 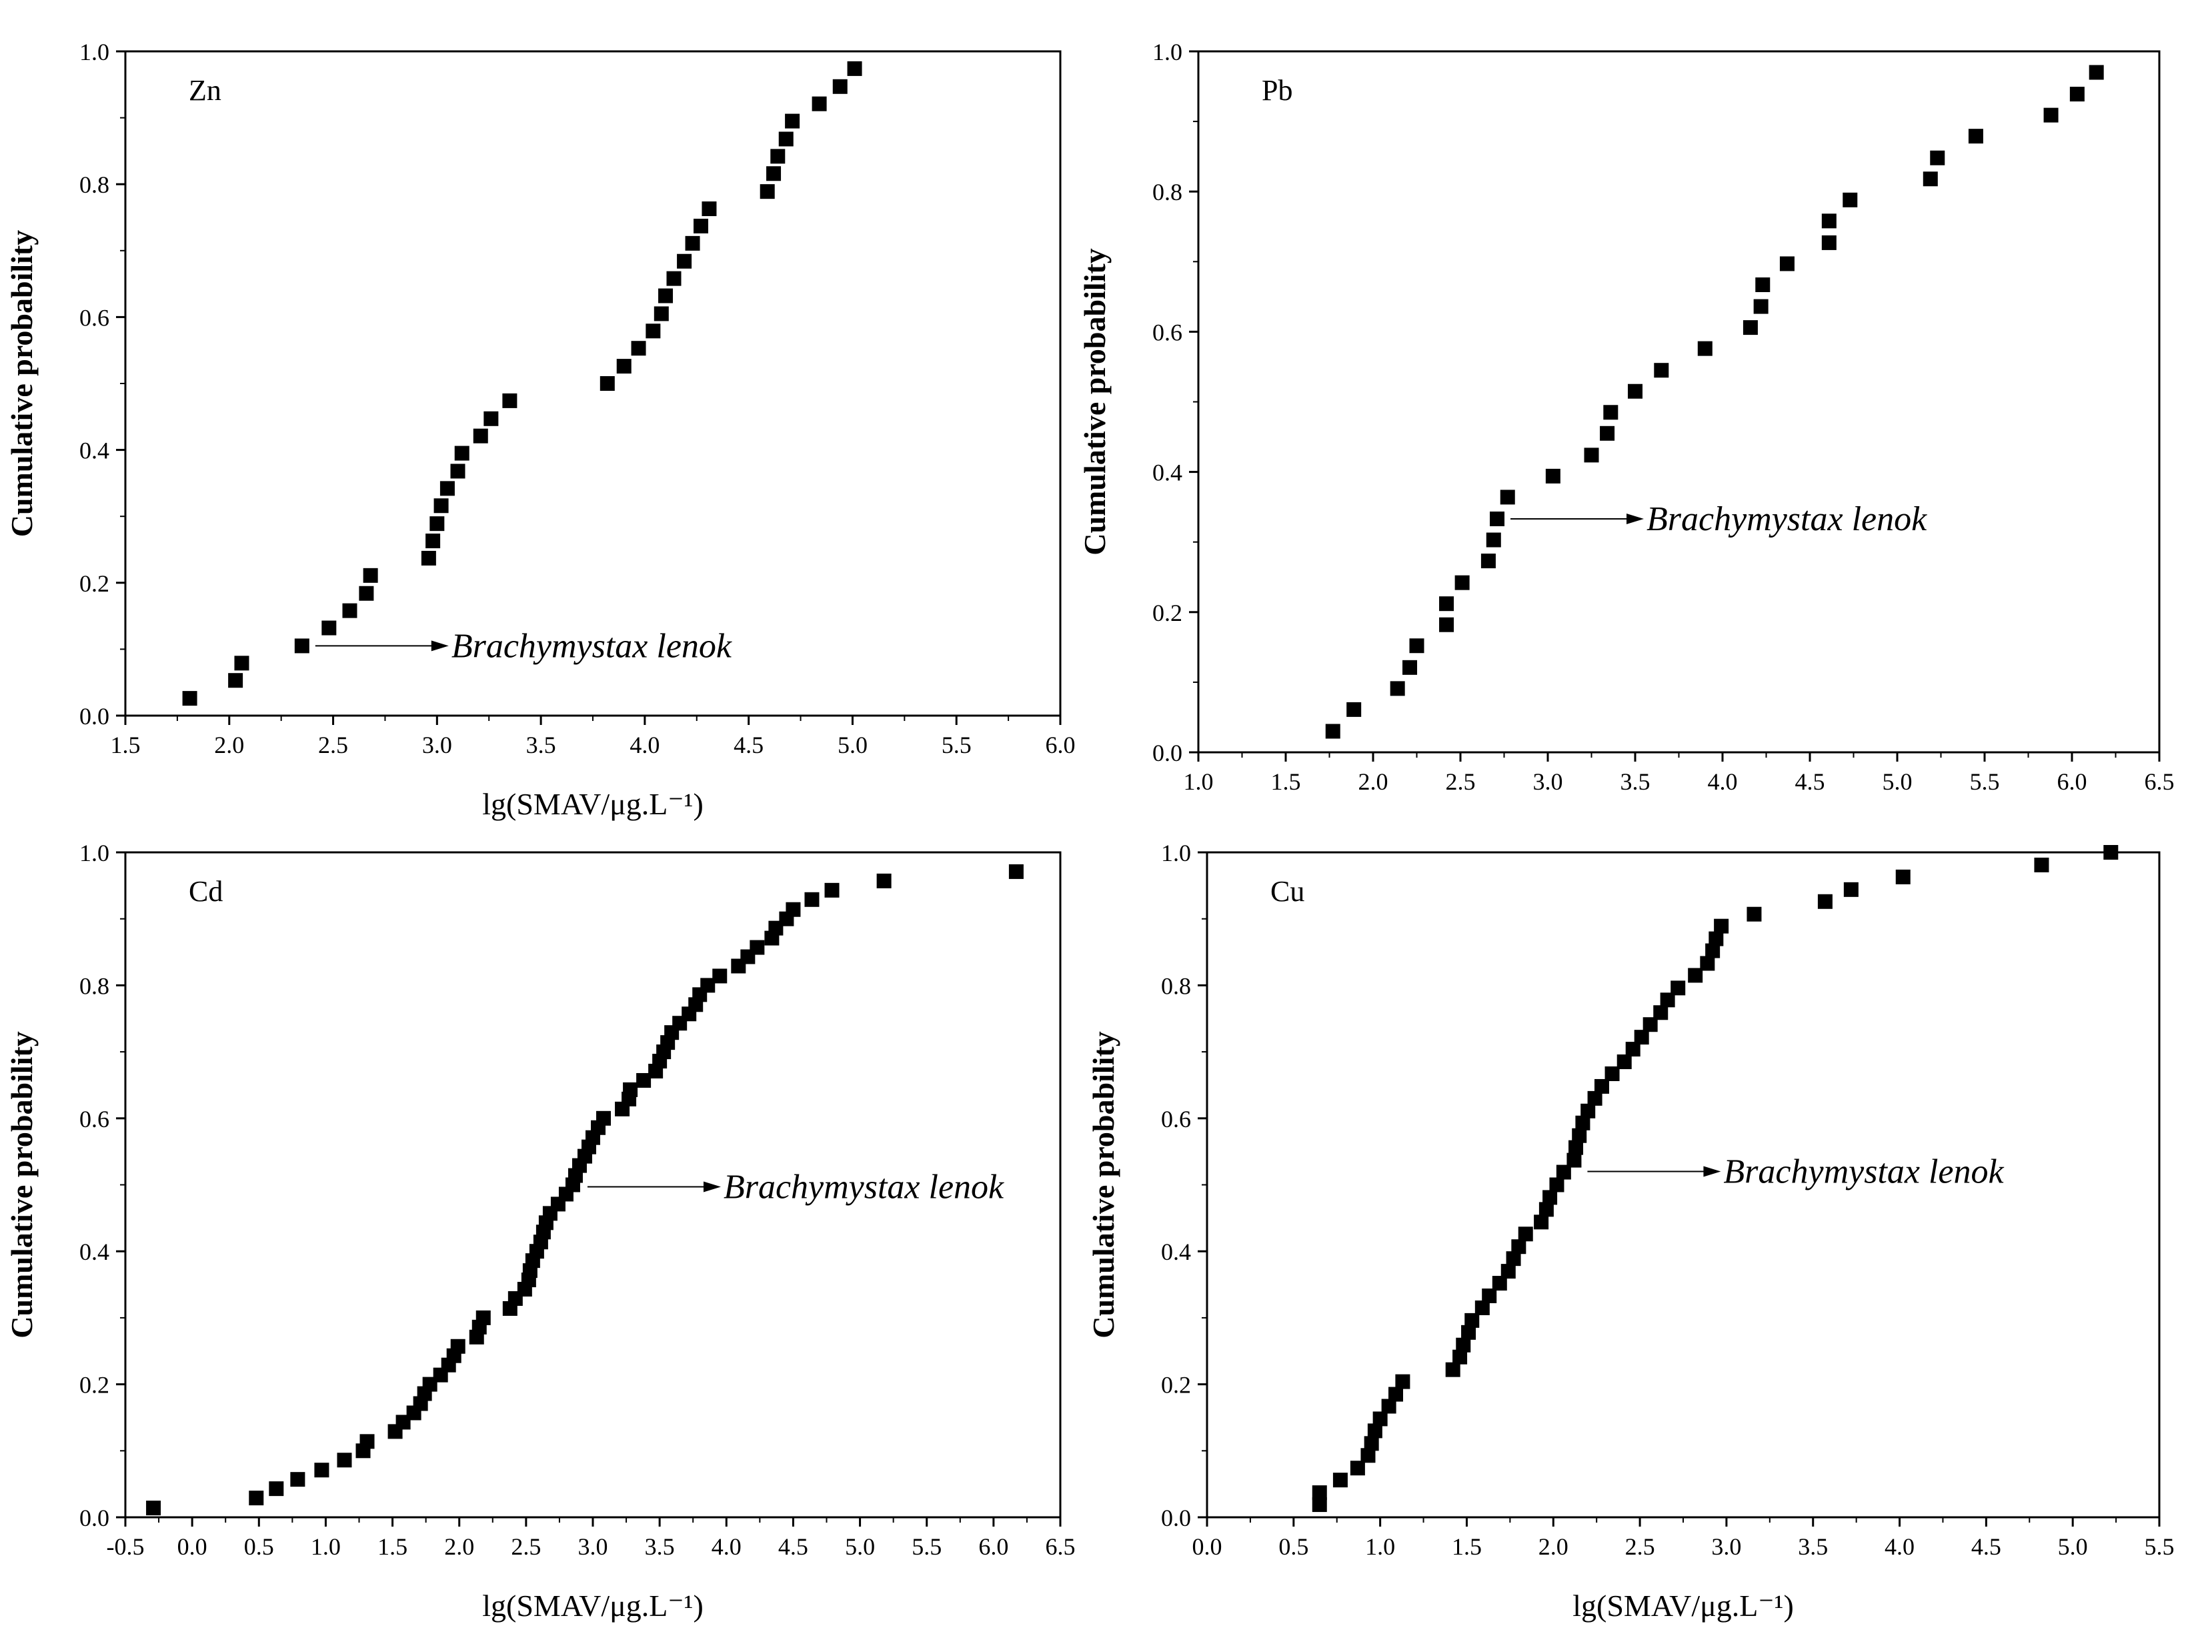 What do you see at coordinates (541, 745) in the screenshot?
I see `x-tick-label: 3.5` at bounding box center [541, 745].